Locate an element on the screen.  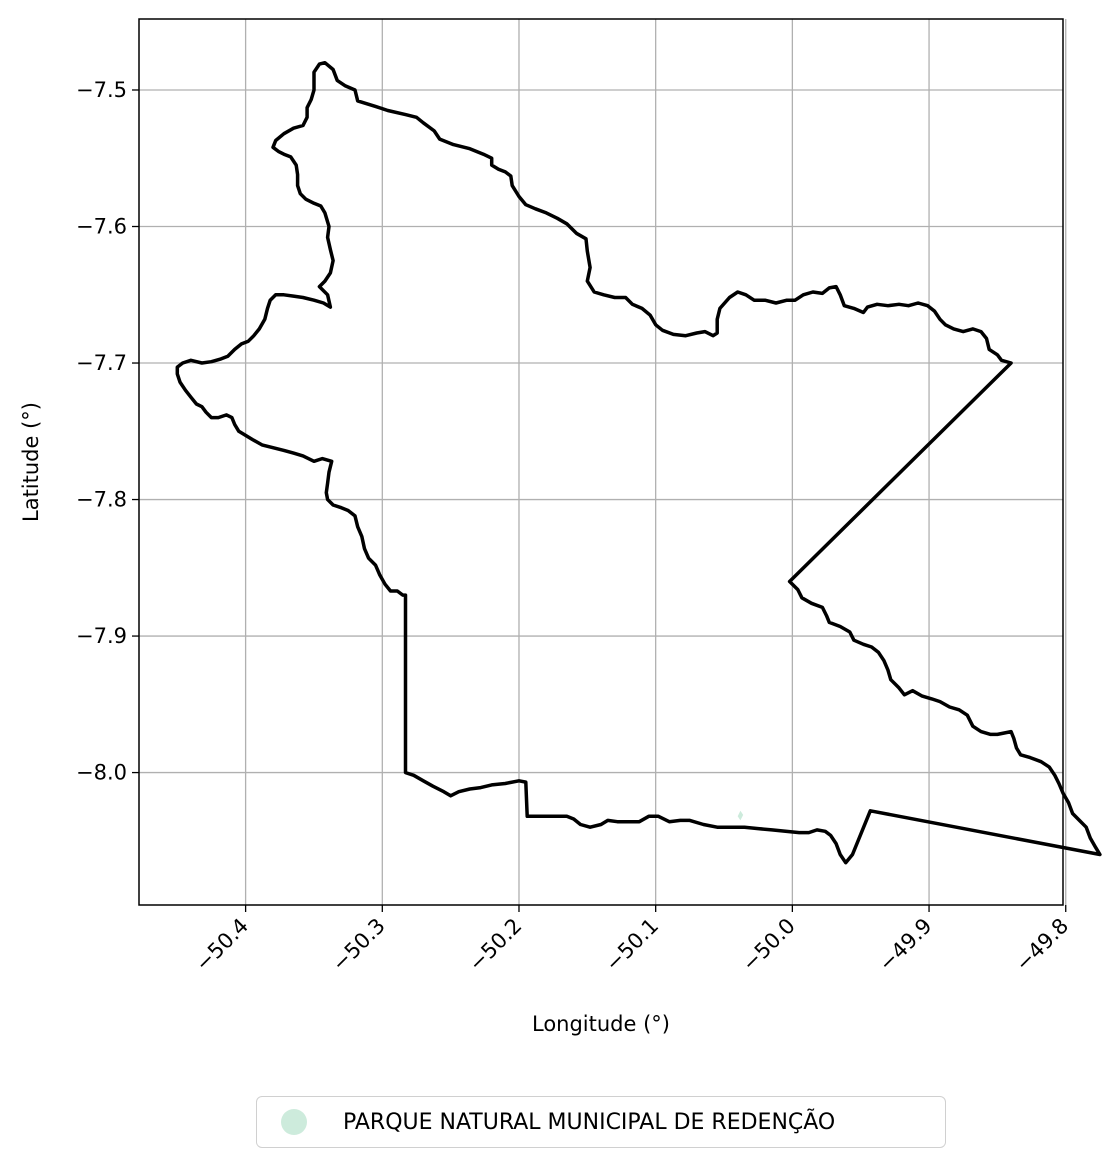
x-tick-label: −50.2 is located at coordinates (495, 945).